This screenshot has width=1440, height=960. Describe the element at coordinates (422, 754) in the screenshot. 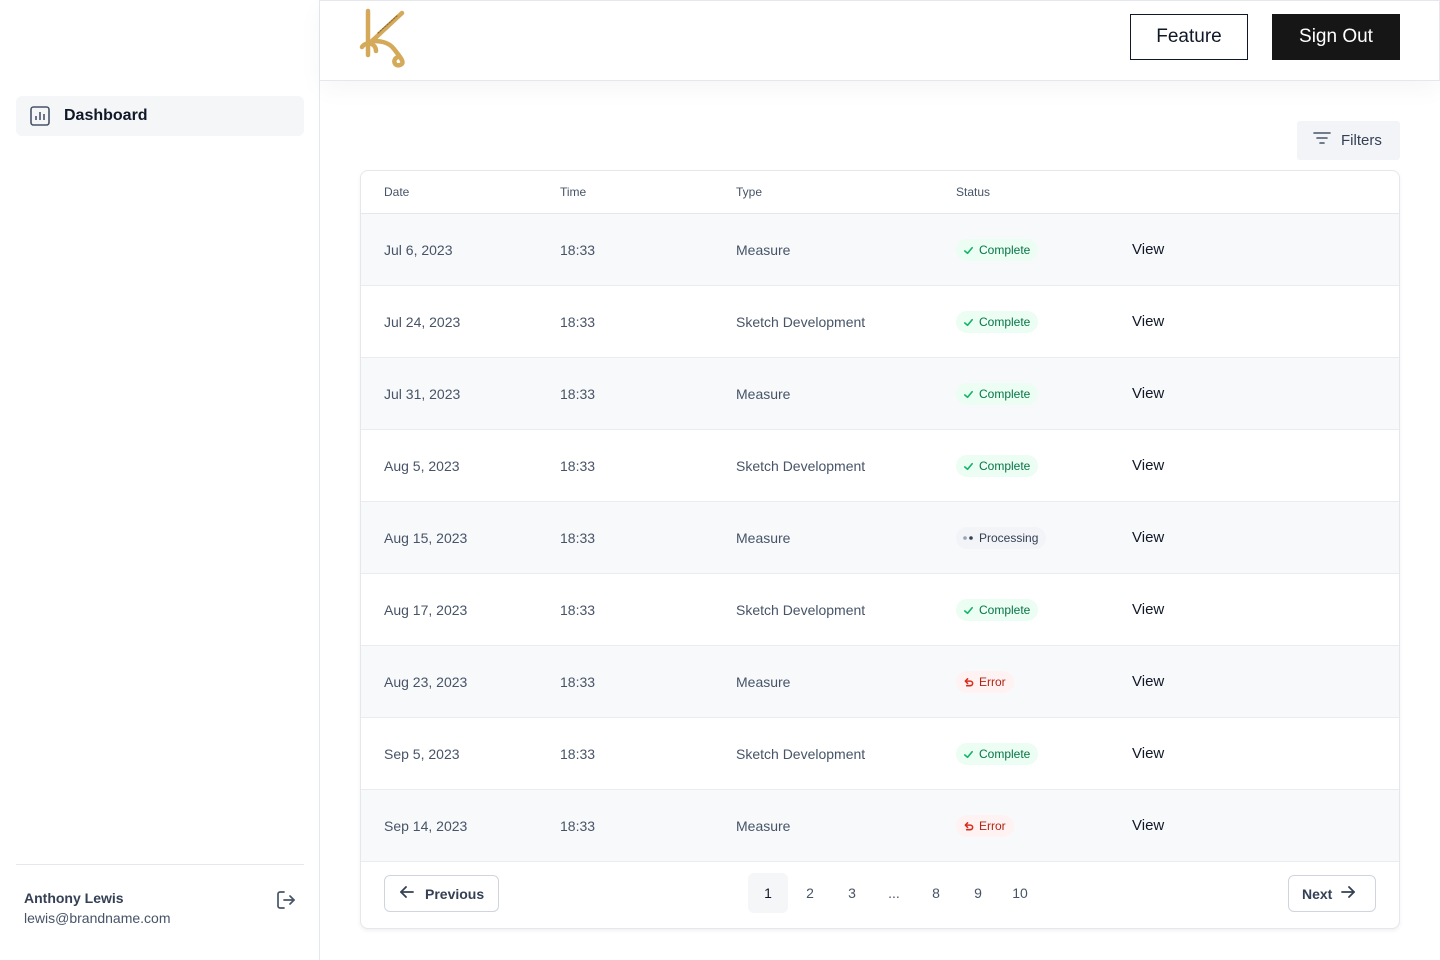

I see `cell-date: Sep 5, 2023` at that location.